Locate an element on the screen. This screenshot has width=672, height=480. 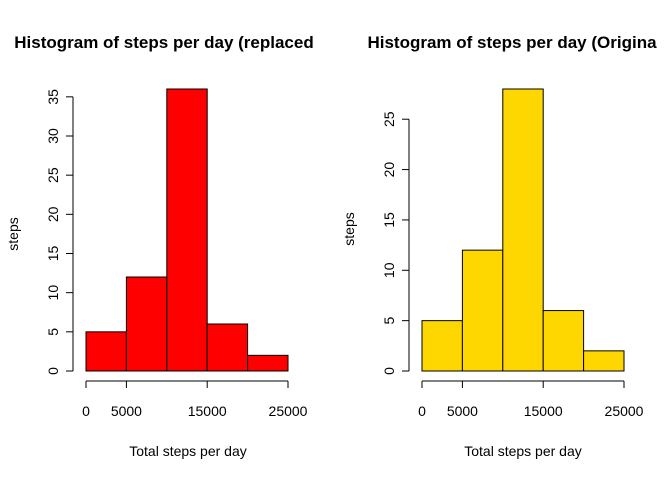
chart-title: Histogram of steps per day (Origina is located at coordinates (512, 42).